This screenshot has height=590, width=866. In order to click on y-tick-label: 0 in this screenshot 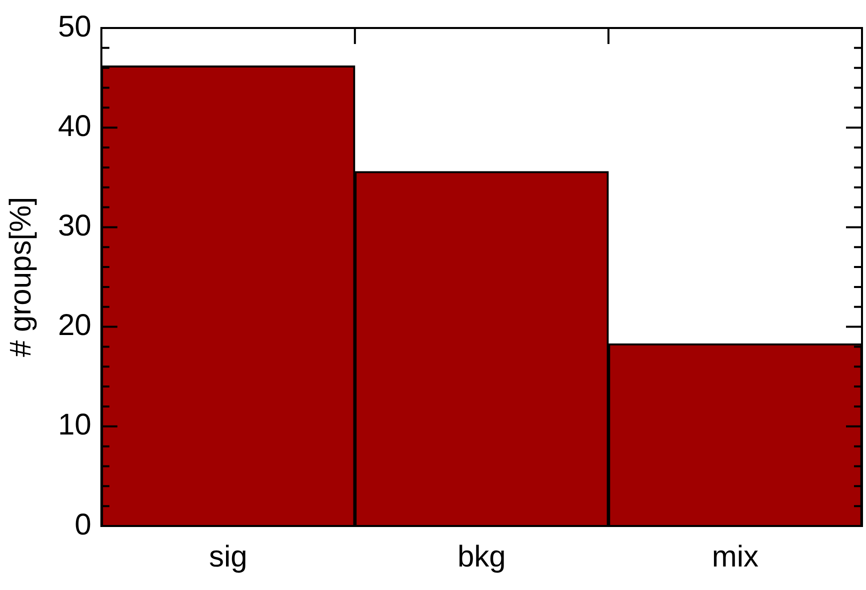, I will do `click(83, 525)`.